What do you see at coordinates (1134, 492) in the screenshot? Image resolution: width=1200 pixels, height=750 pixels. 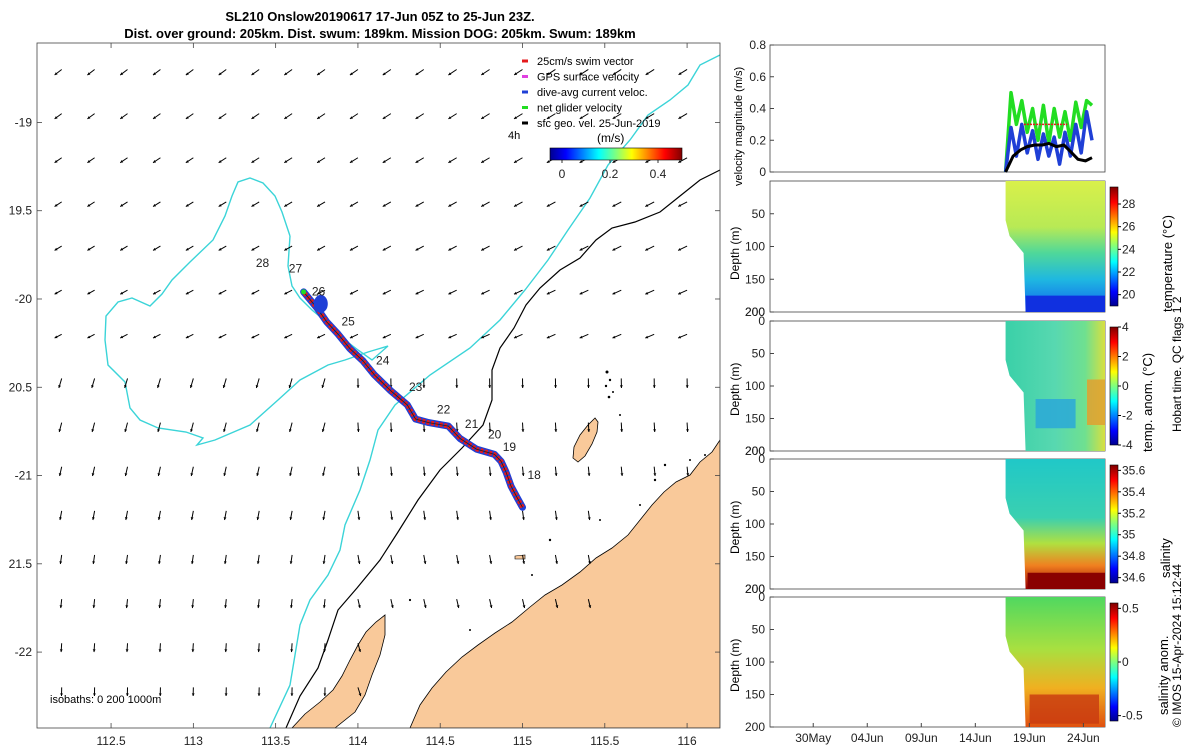 I see `salinity-colorbar-label: 35.4` at bounding box center [1134, 492].